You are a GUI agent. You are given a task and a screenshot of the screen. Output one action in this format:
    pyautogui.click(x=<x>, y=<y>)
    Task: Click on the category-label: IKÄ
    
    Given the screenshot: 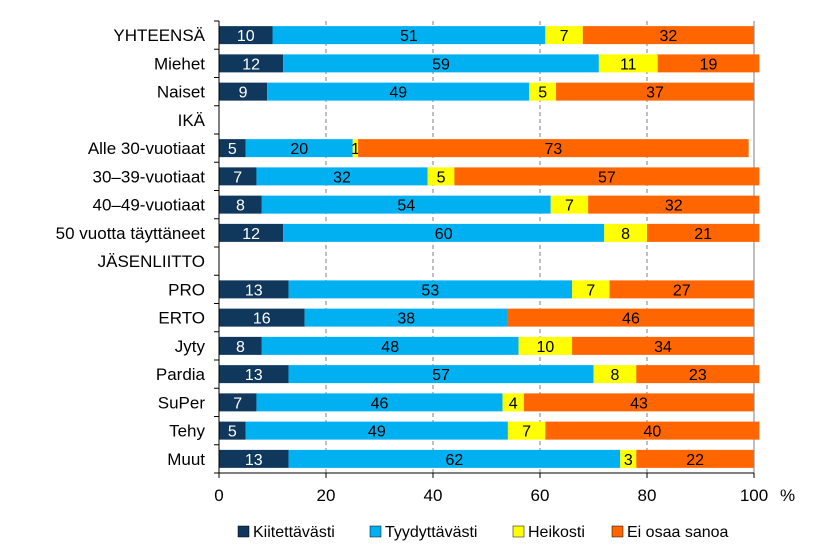 What is the action you would take?
    pyautogui.click(x=192, y=120)
    